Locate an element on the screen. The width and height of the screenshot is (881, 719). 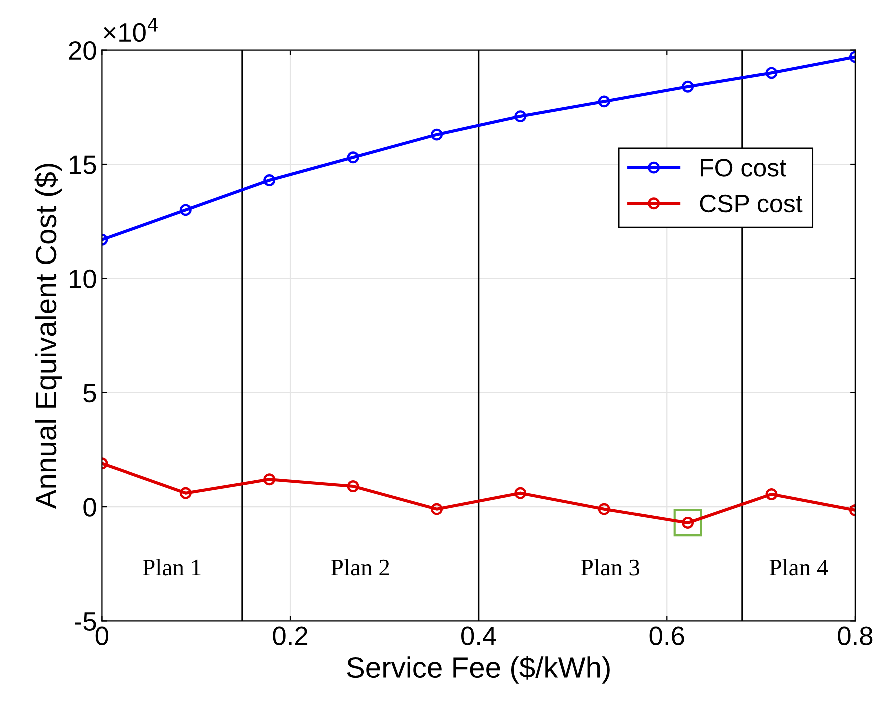
x-tick-label: 0.2 is located at coordinates (290, 636).